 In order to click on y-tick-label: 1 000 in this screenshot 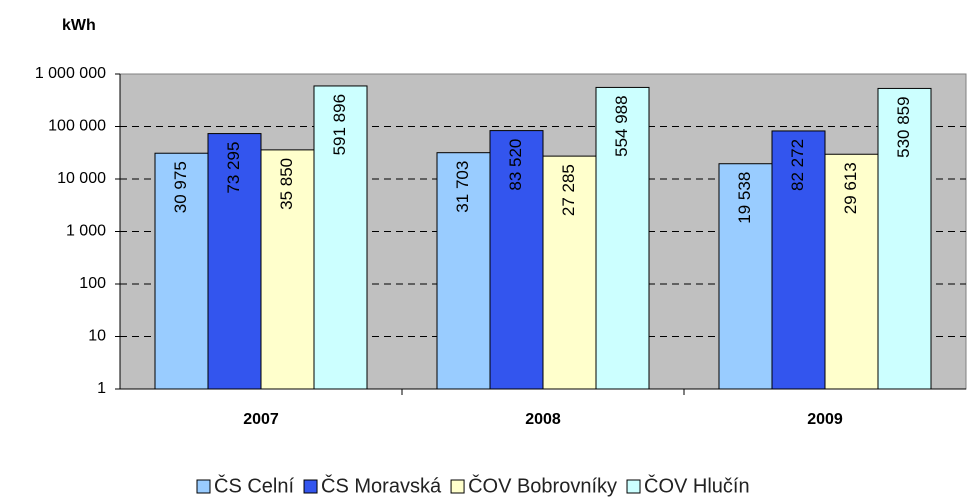, I will do `click(86, 231)`.